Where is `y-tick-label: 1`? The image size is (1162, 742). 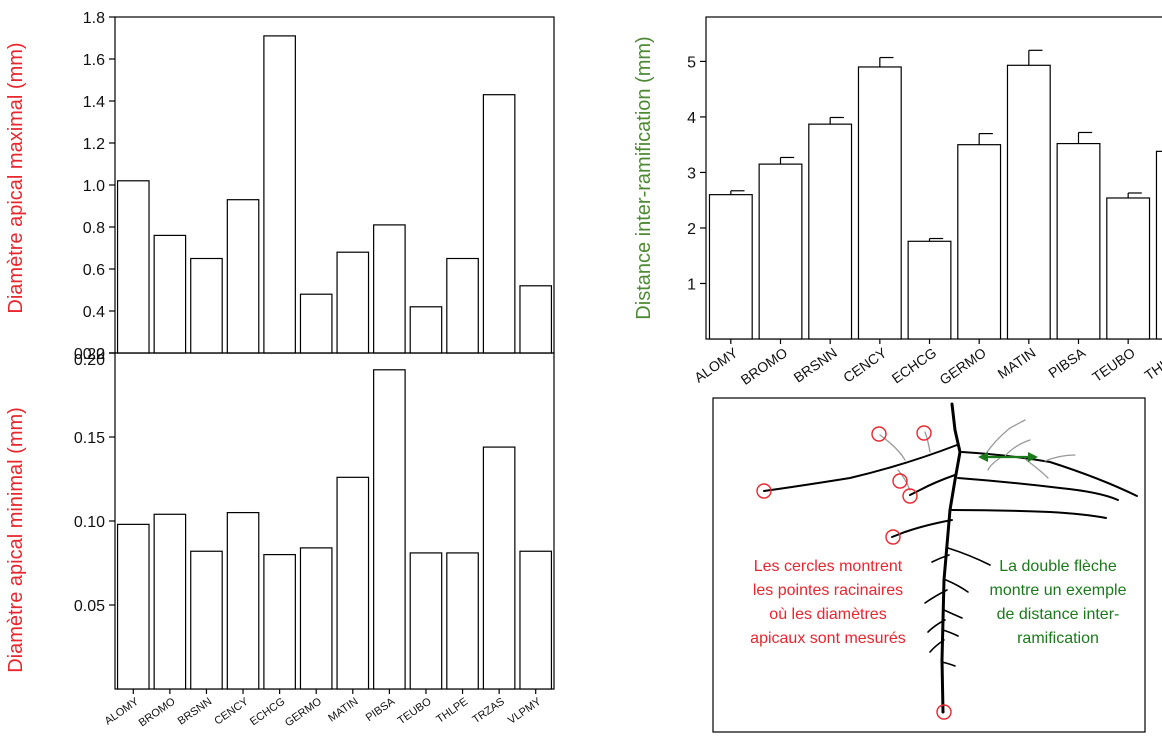 y-tick-label: 1 is located at coordinates (691, 284).